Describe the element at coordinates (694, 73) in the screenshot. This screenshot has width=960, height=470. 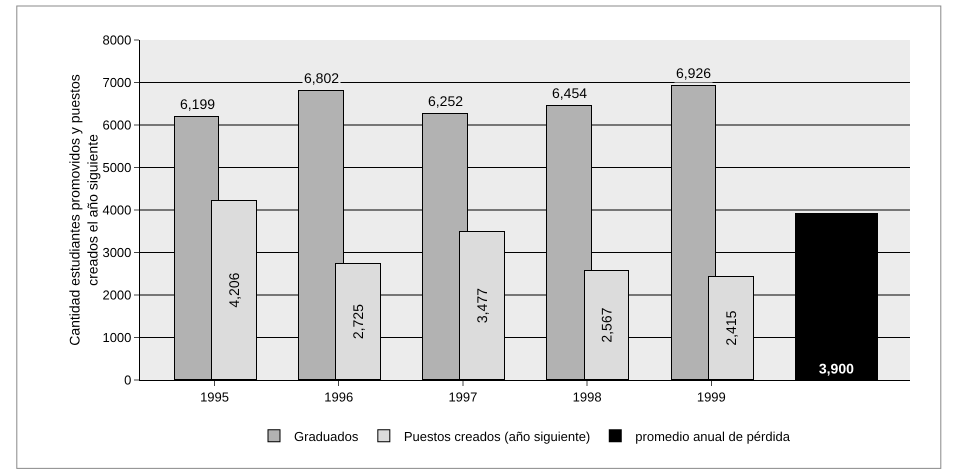
I see `data-label: 6,926` at that location.